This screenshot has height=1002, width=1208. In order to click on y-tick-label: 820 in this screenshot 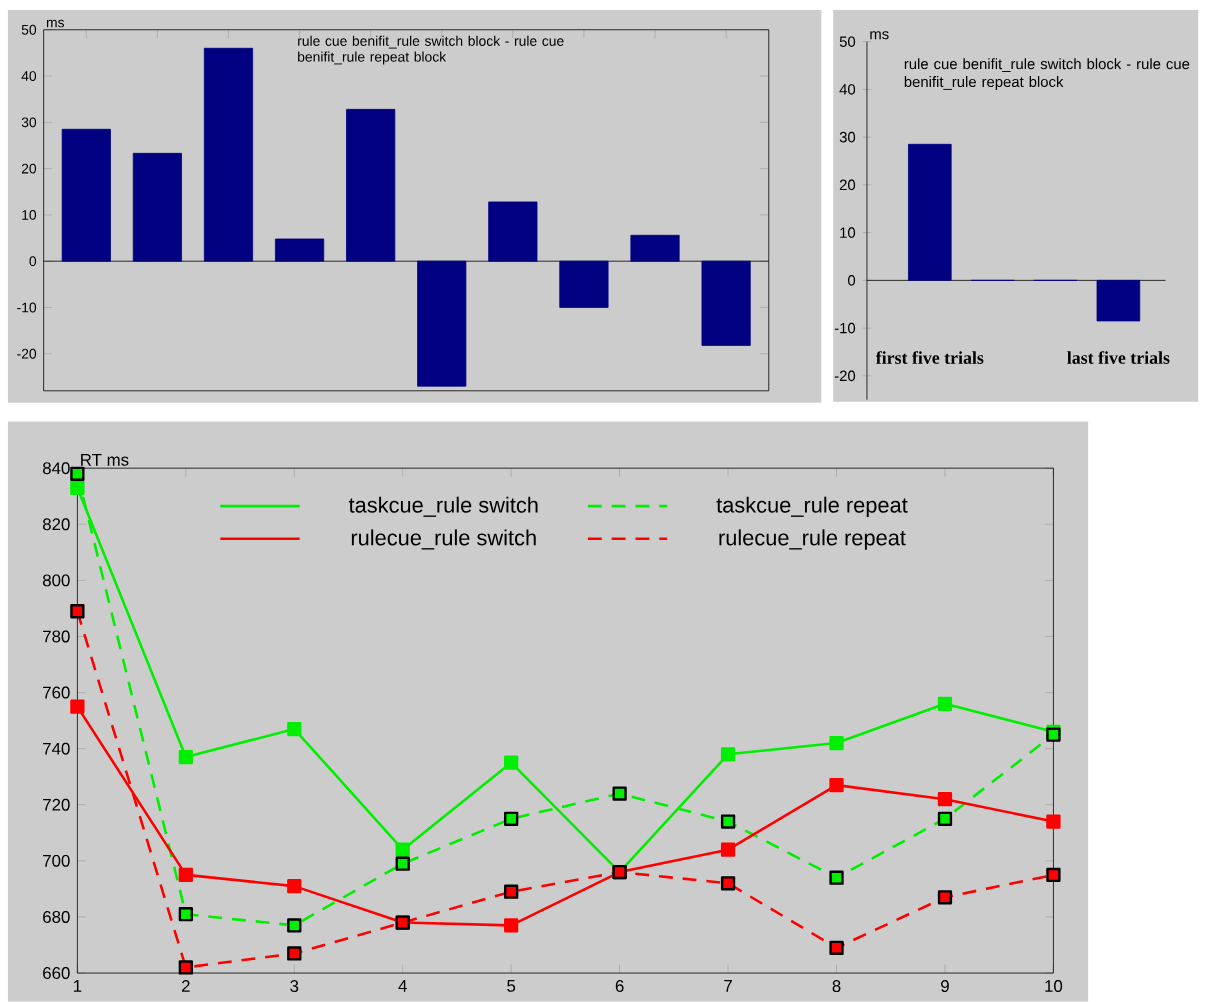, I will do `click(56, 524)`.